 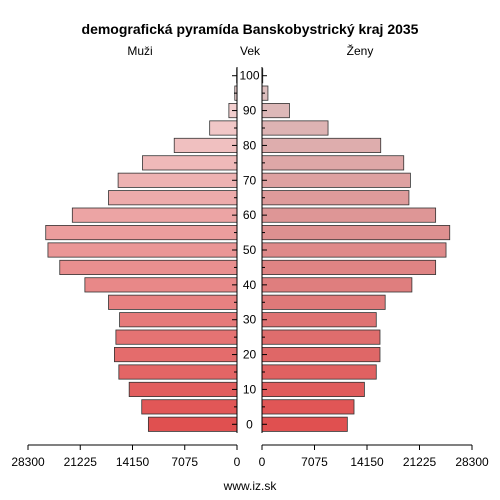 What do you see at coordinates (28, 462) in the screenshot?
I see `male-x-tick-label: 28300` at bounding box center [28, 462].